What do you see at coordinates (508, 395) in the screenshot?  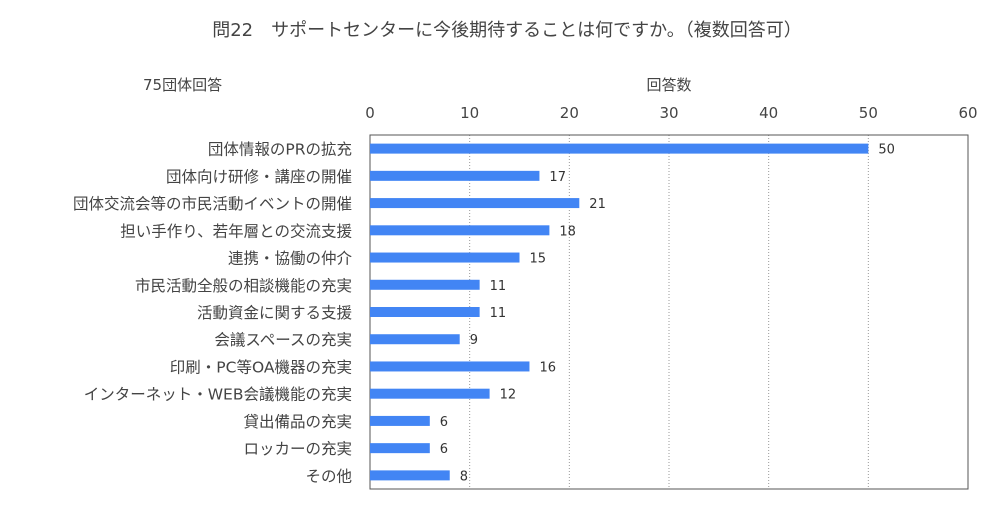 I see `data-label: 12` at bounding box center [508, 395].